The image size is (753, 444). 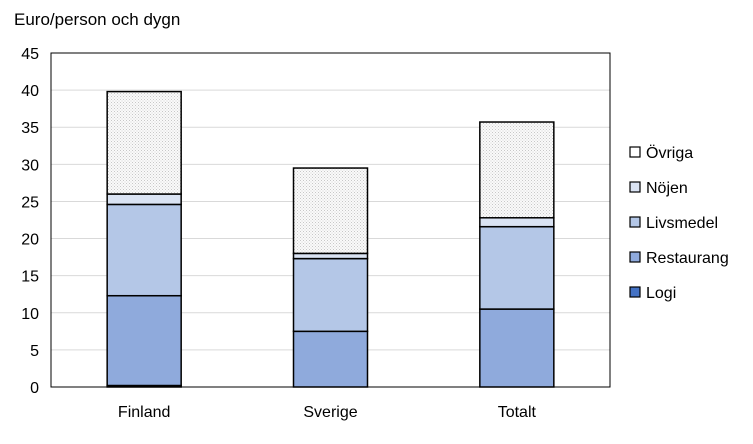 What do you see at coordinates (144, 199) in the screenshot?
I see `bar-finland-nöjen` at bounding box center [144, 199].